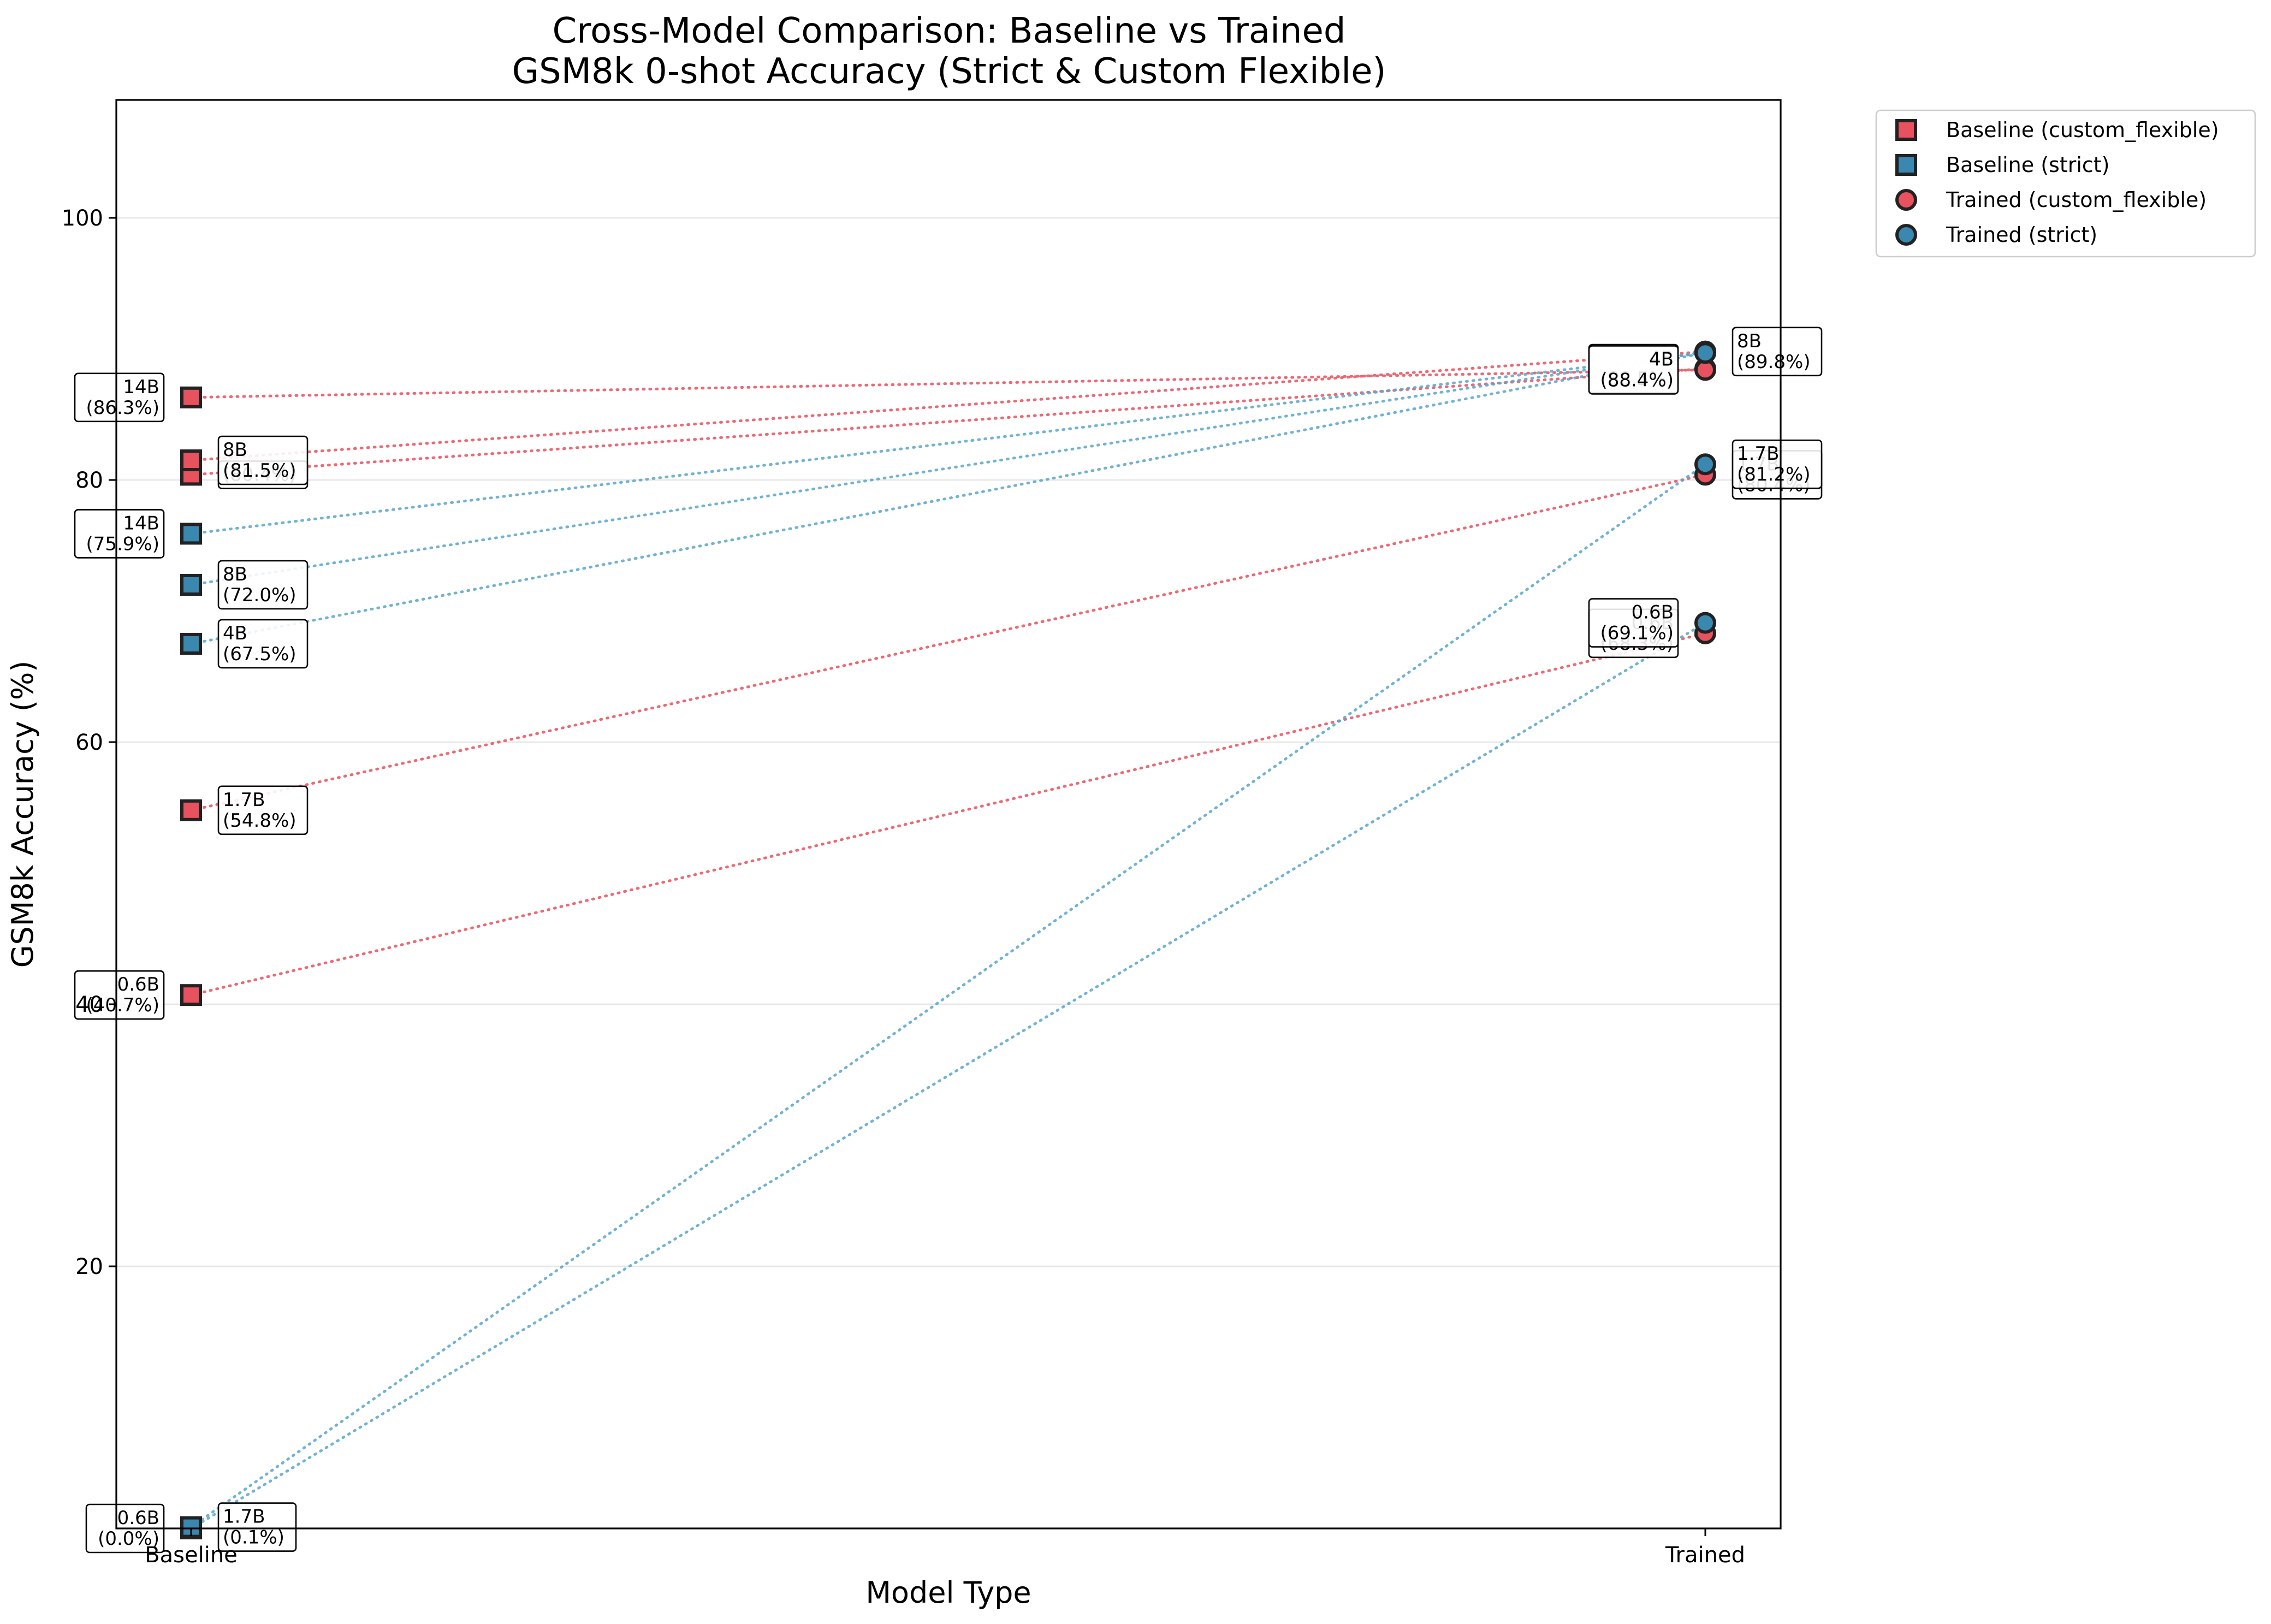  I want to click on legend-label: Baseline (strict), so click(2028, 165).